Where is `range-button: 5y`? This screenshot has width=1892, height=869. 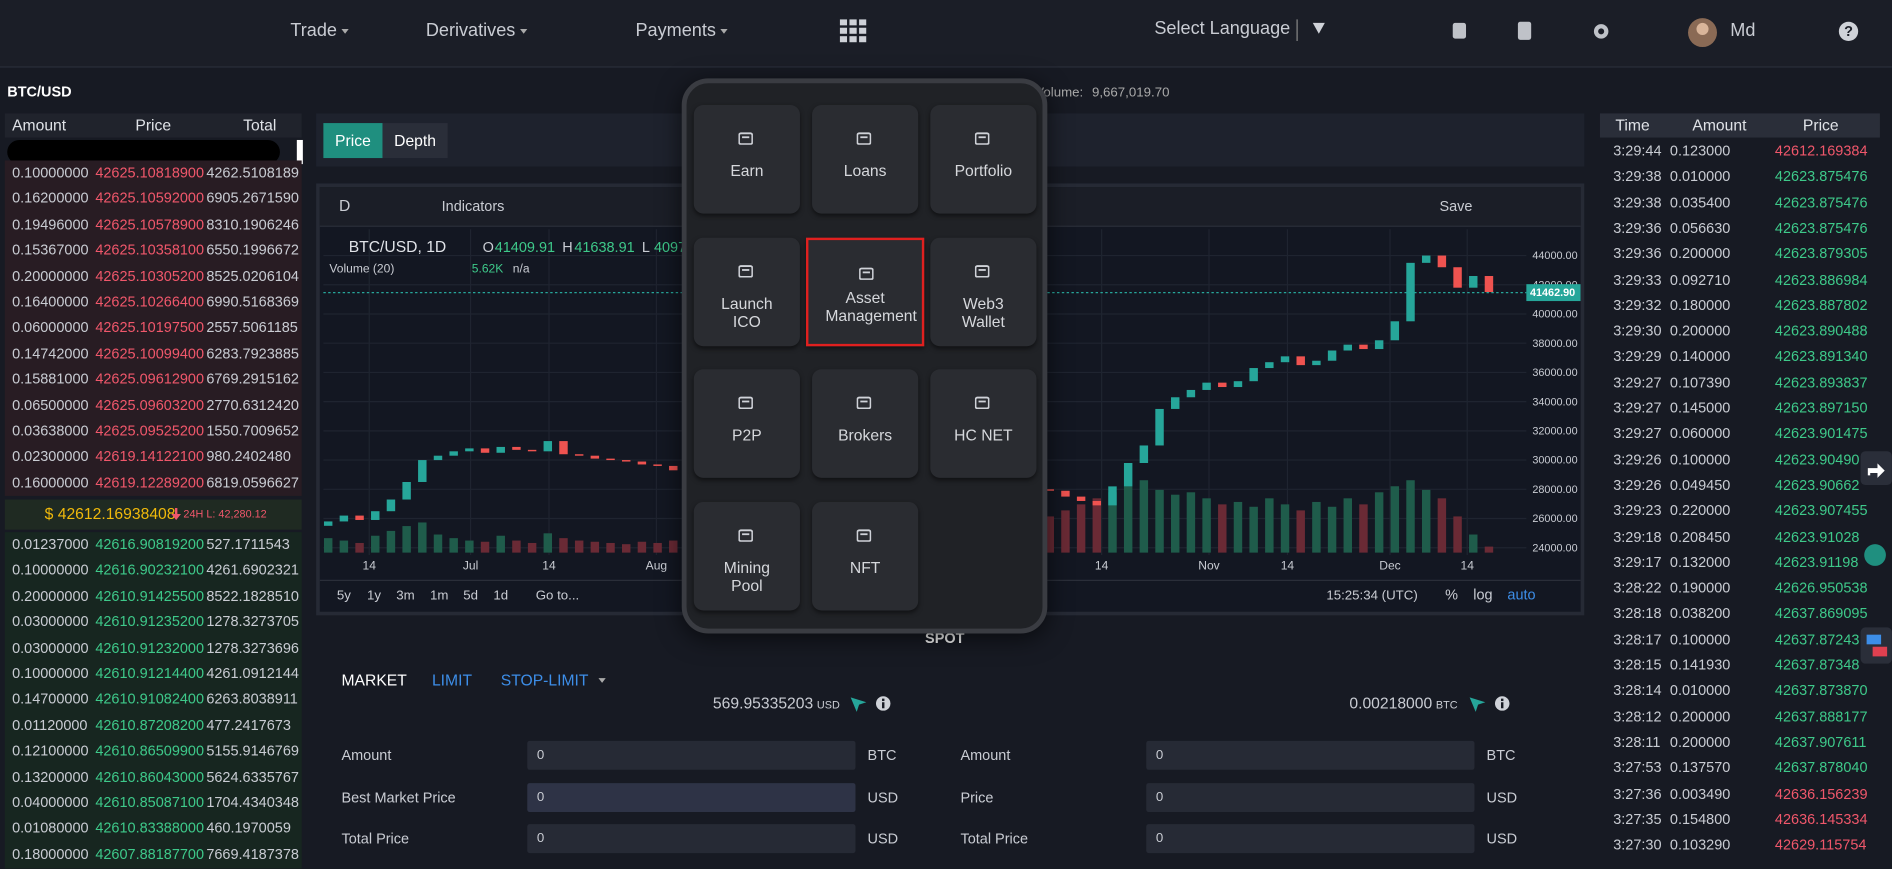
range-button: 5y is located at coordinates (344, 595).